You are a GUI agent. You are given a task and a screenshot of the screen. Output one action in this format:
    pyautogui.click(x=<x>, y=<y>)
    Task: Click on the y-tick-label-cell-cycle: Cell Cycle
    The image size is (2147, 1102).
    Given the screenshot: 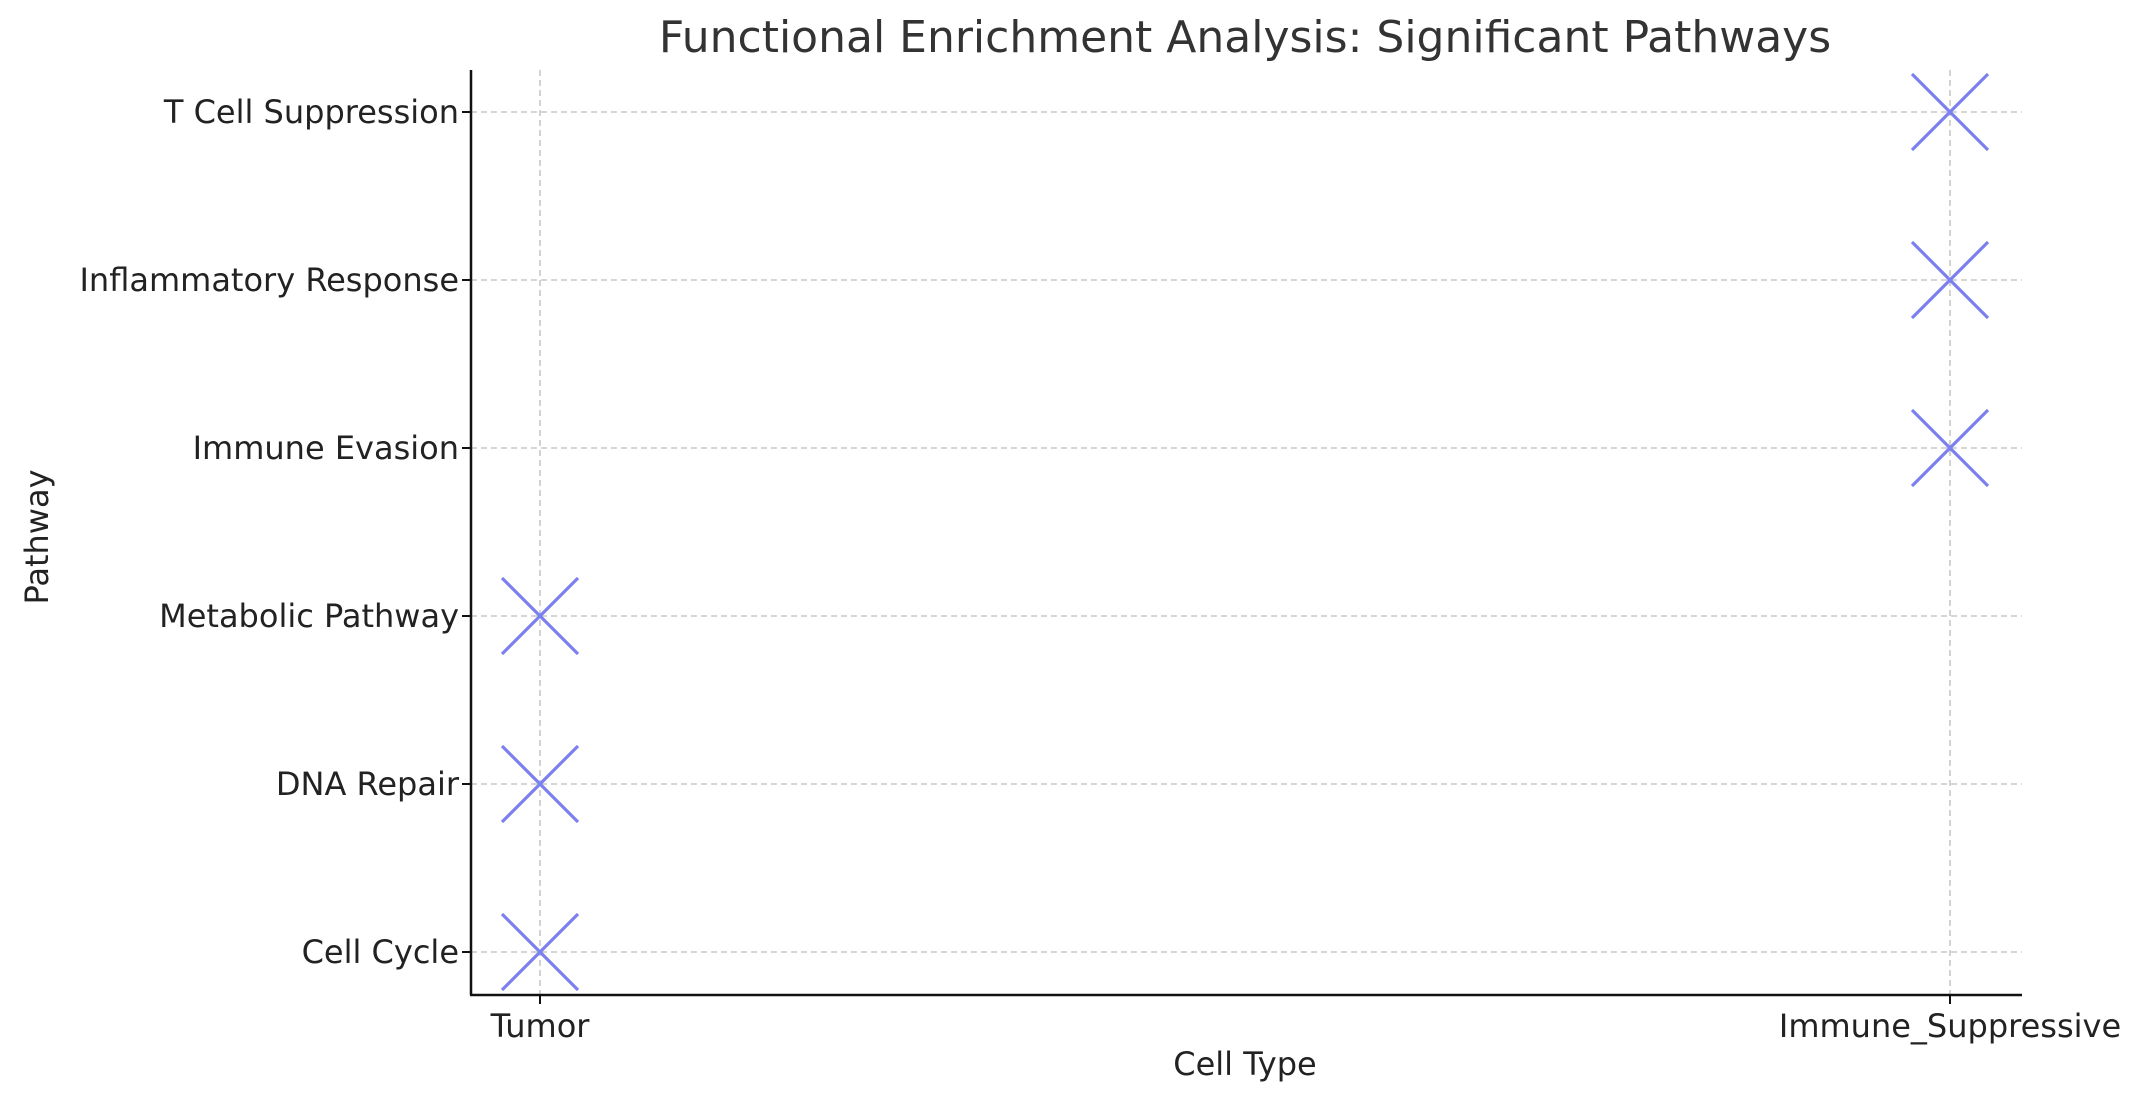 What is the action you would take?
    pyautogui.click(x=380, y=952)
    